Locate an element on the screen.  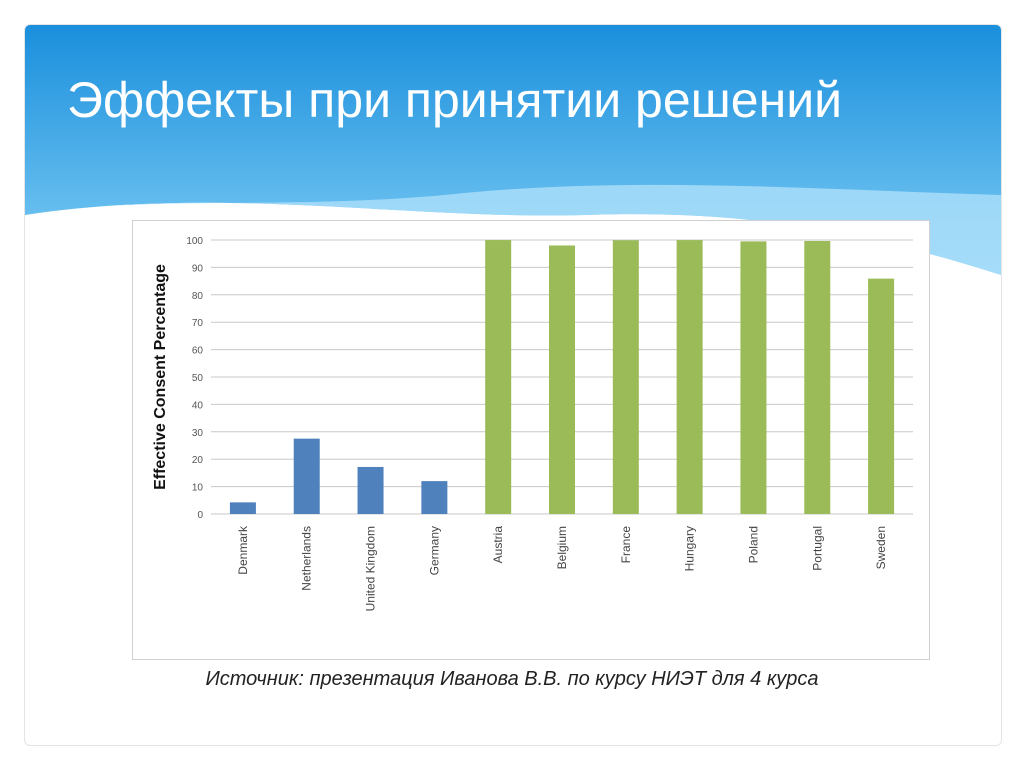
bar-belgium is located at coordinates (562, 380).